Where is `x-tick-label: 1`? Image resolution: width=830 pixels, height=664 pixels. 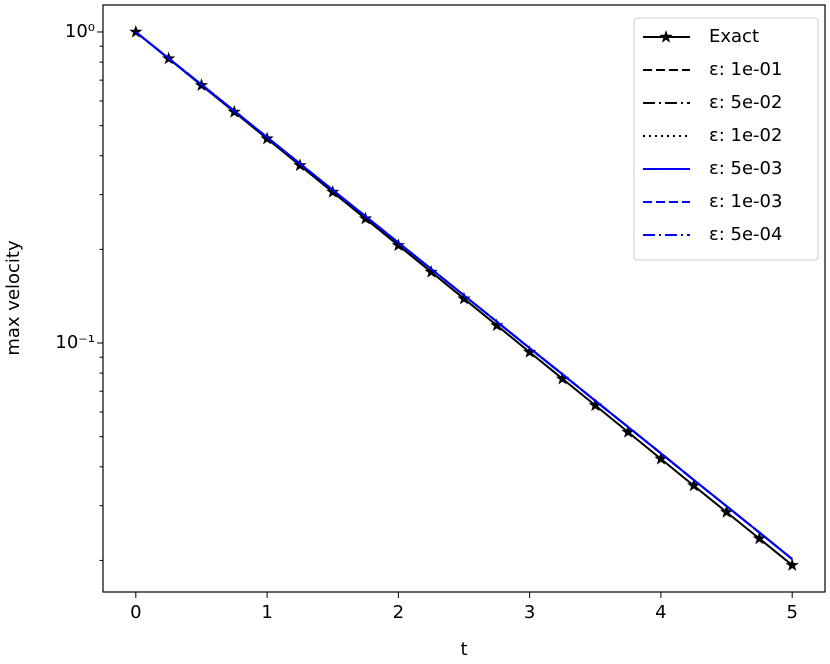 x-tick-label: 1 is located at coordinates (266, 612).